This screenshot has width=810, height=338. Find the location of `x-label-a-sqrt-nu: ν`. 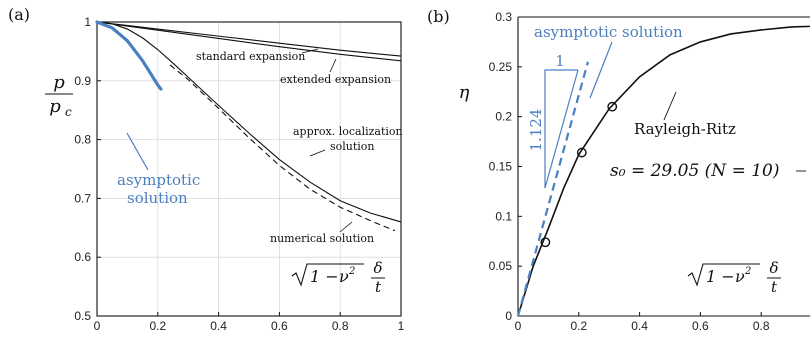

x-label-a-sqrt-nu: ν is located at coordinates (344, 276).